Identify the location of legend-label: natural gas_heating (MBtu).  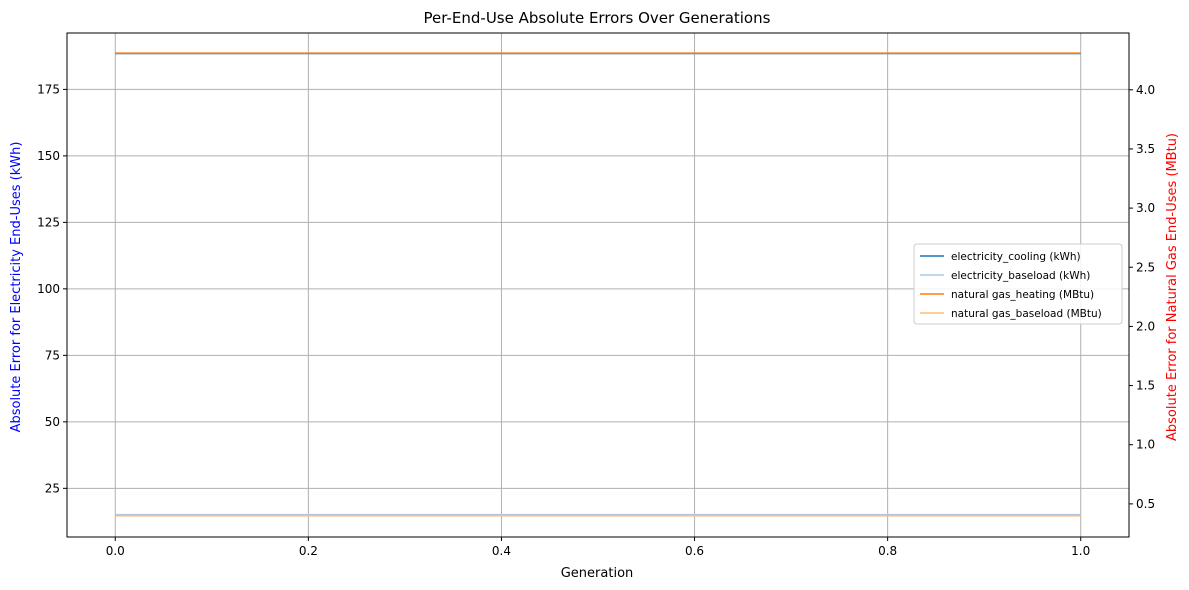
(1022, 295).